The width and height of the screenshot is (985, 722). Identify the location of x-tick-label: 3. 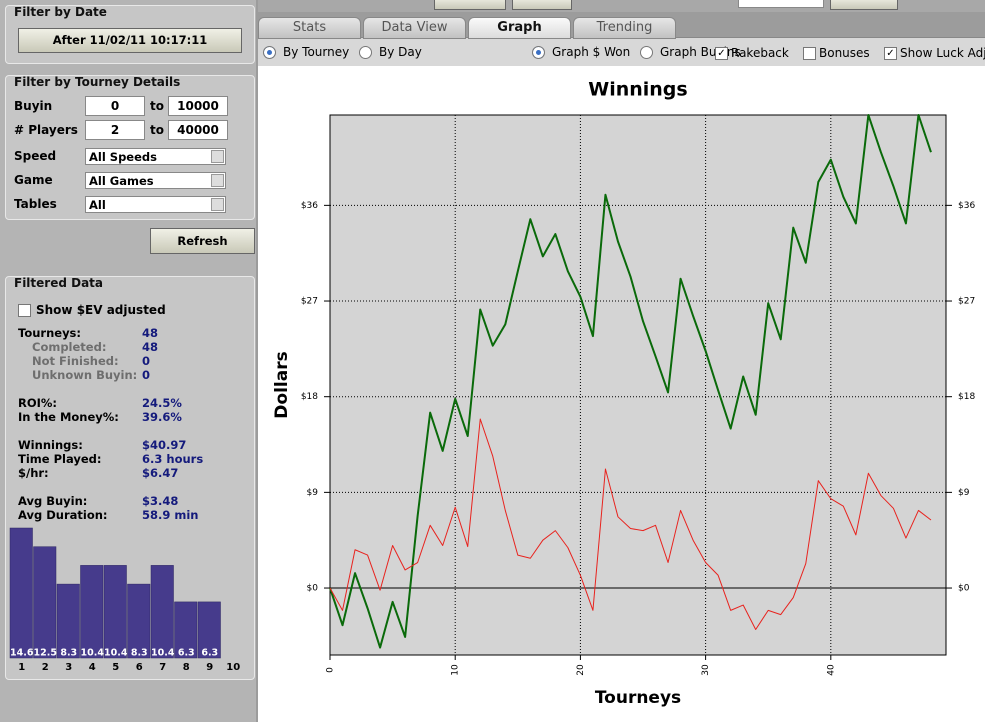
(68, 667).